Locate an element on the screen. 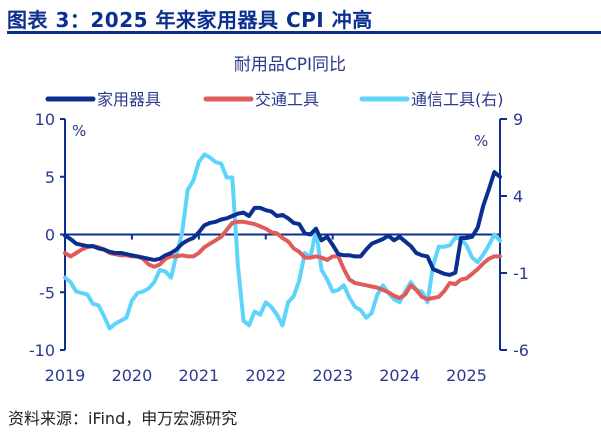 This screenshot has width=601, height=435. left-unit-label: % is located at coordinates (79, 131).